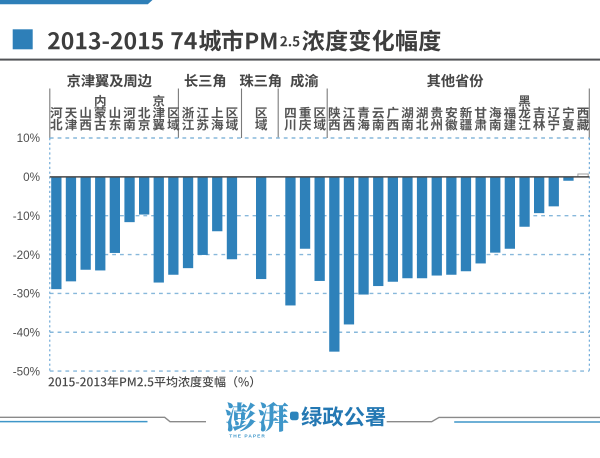  What do you see at coordinates (26, 371) in the screenshot?
I see `svg-text: -50%` at bounding box center [26, 371].